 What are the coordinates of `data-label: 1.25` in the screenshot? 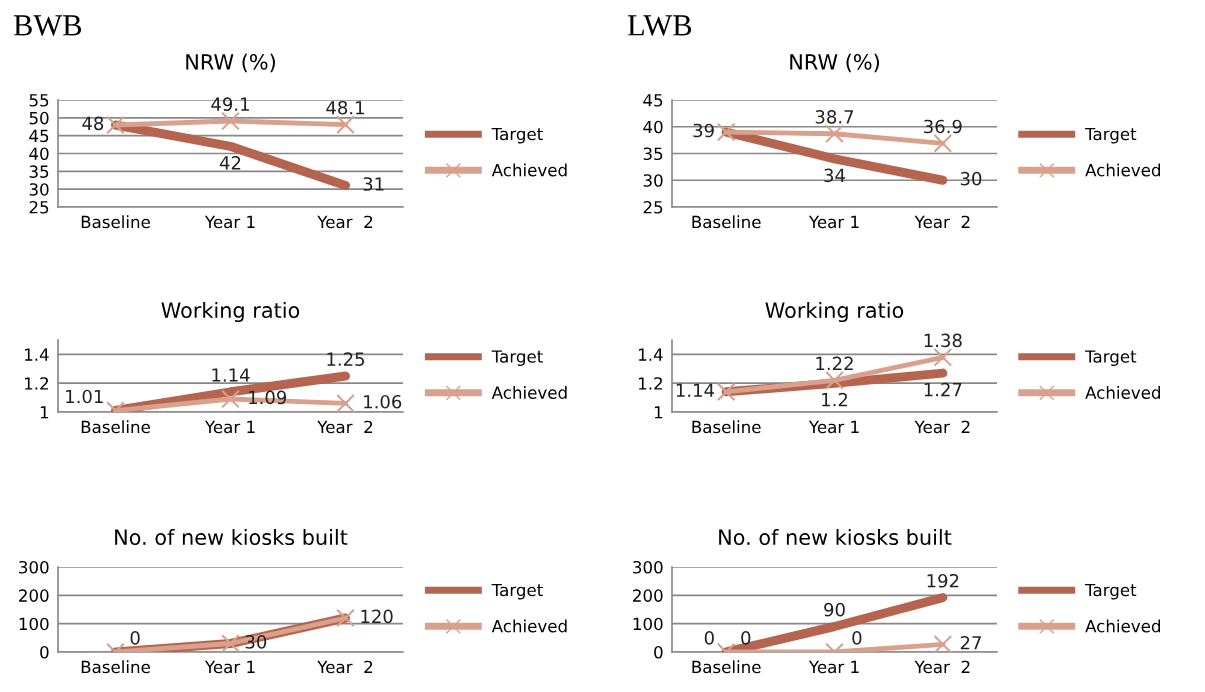 It's located at (346, 359).